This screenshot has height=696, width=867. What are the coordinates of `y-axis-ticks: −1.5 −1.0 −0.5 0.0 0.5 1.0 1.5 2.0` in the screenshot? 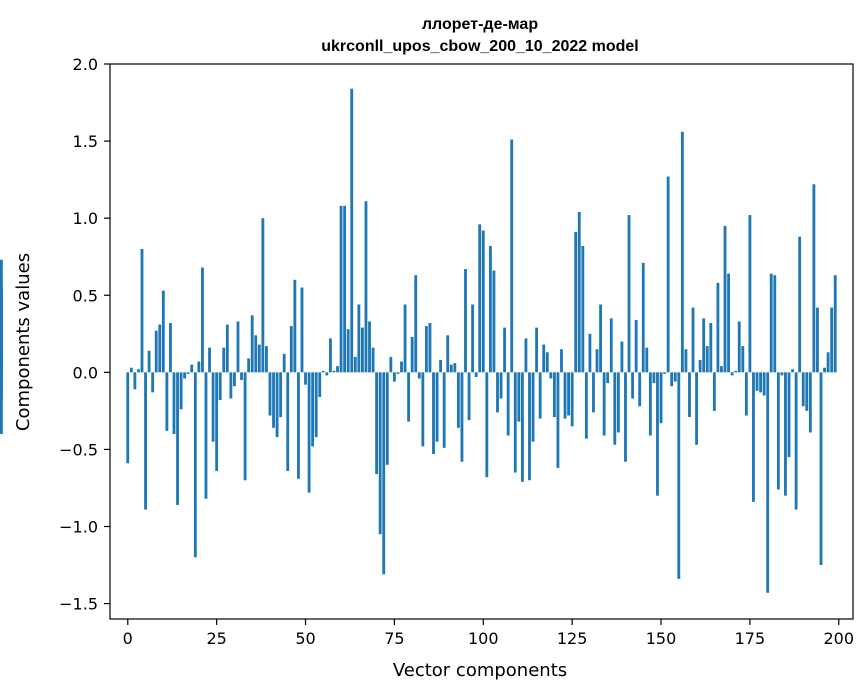 It's located at (84, 334).